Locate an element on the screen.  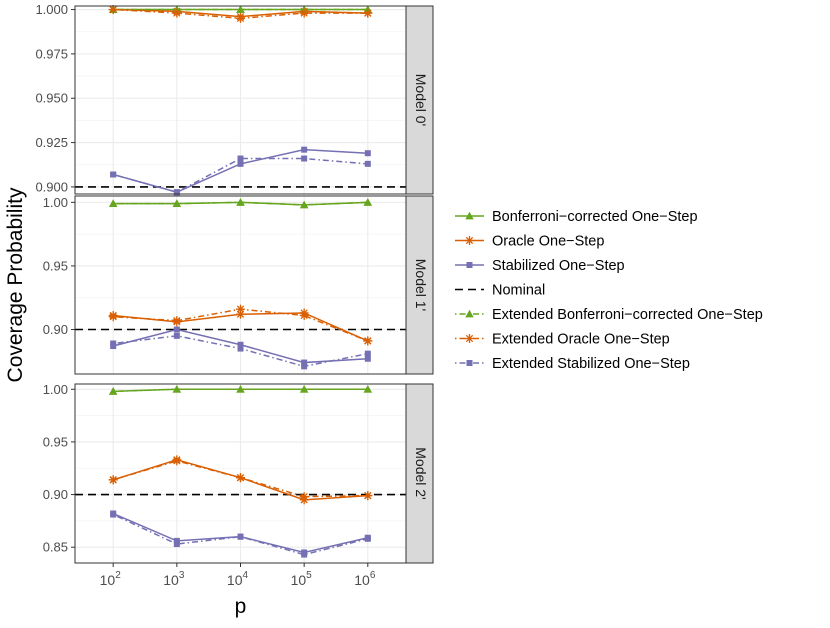
legend-label: Extended Bonferroni−corrected One−Step is located at coordinates (627, 315).